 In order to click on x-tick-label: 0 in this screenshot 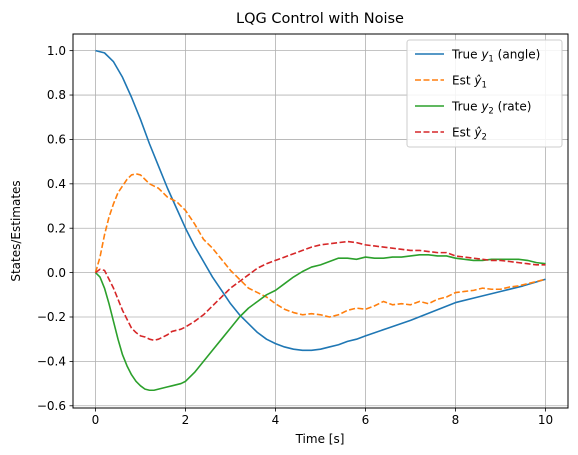, I will do `click(96, 420)`.